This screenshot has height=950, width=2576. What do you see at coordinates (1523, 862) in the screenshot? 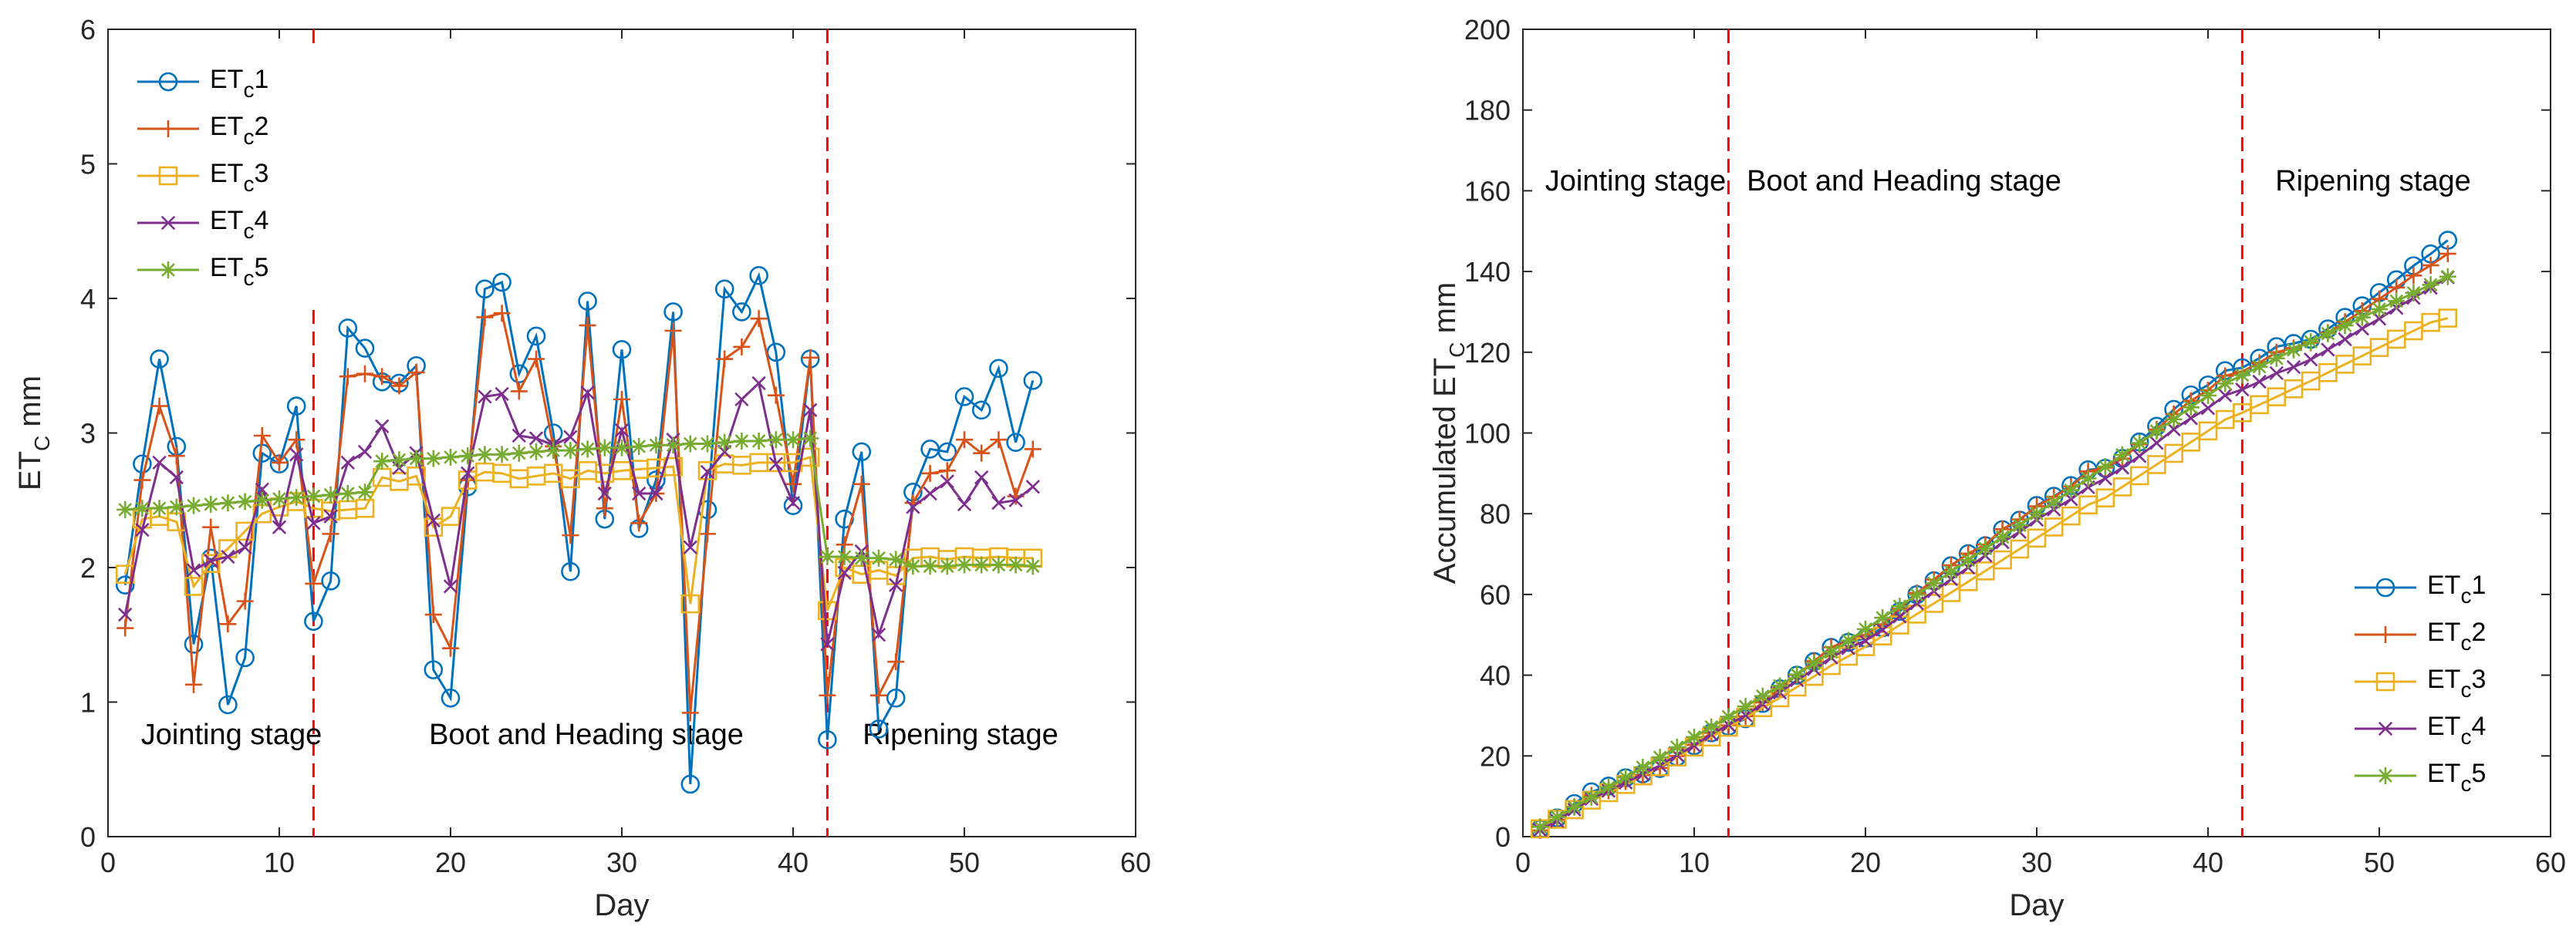
I see `x-tick-label: 0` at bounding box center [1523, 862].